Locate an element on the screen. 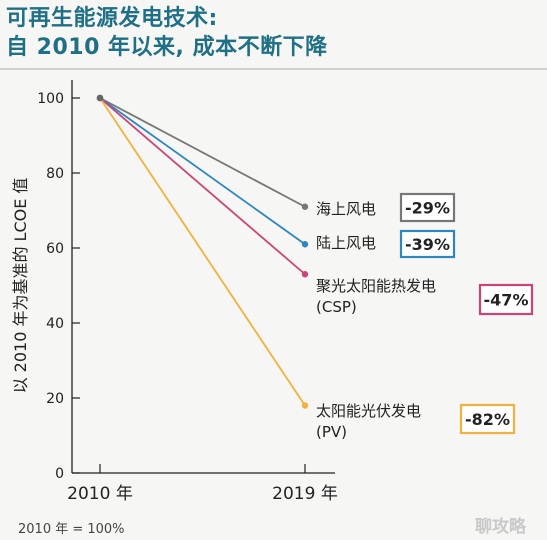  x-tick-label-1: 2019 年 is located at coordinates (305, 494).